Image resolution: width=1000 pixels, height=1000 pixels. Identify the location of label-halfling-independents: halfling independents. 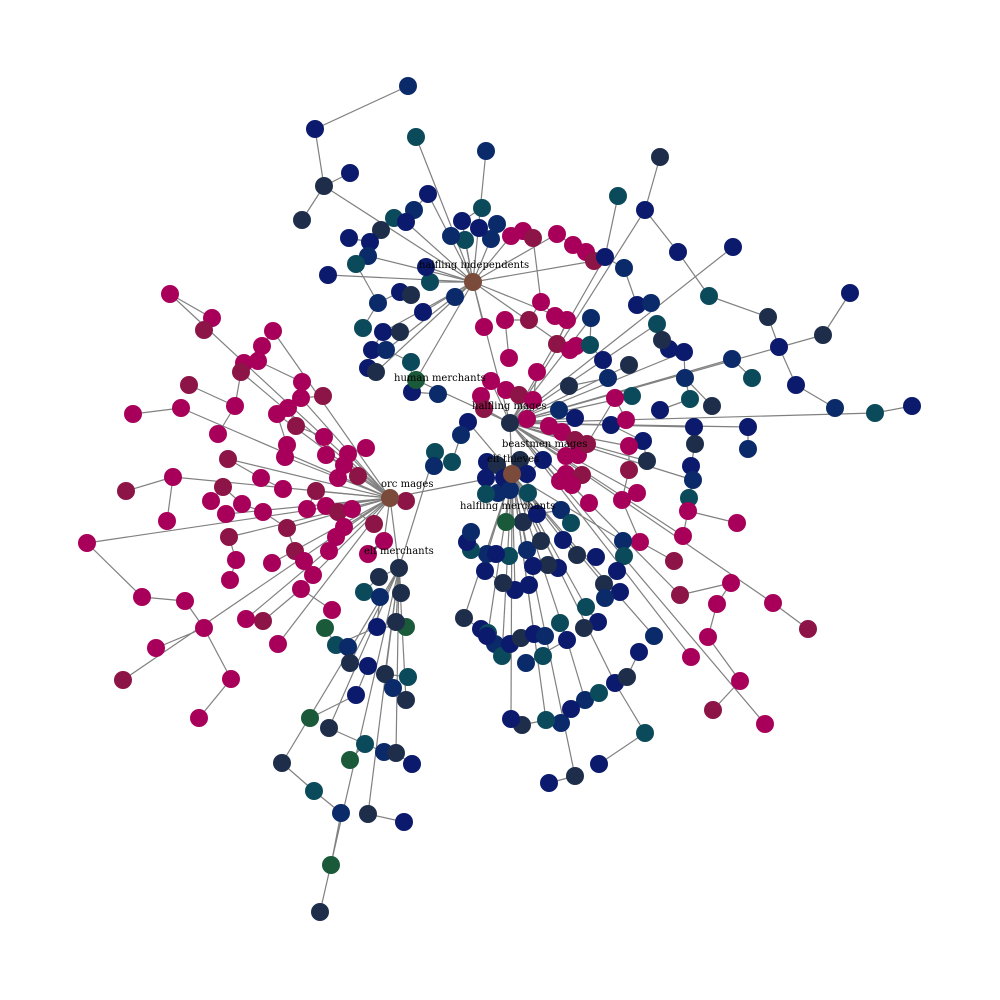
(474, 265).